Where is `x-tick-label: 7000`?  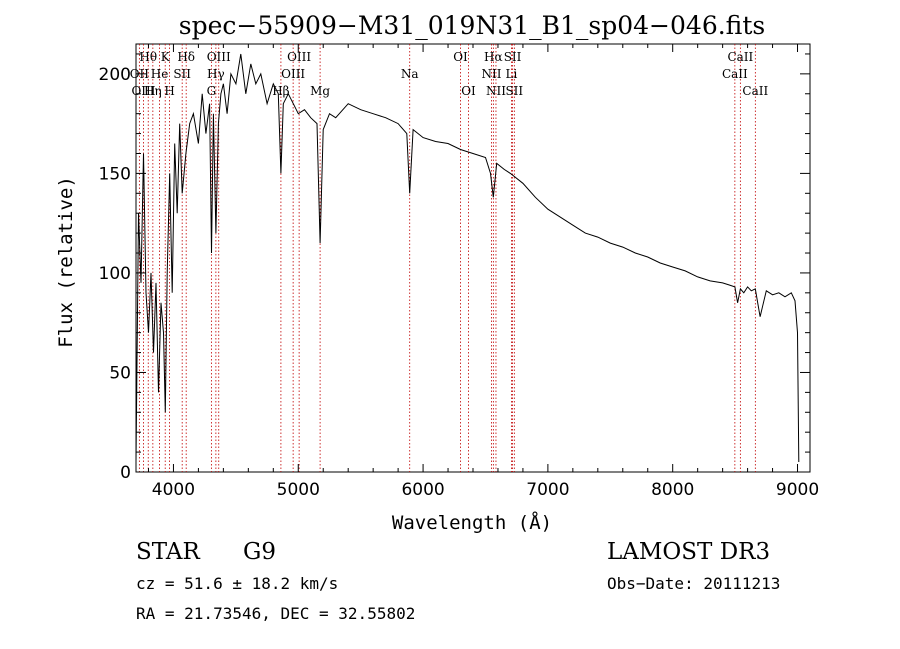
x-tick-label: 7000 is located at coordinates (547, 490).